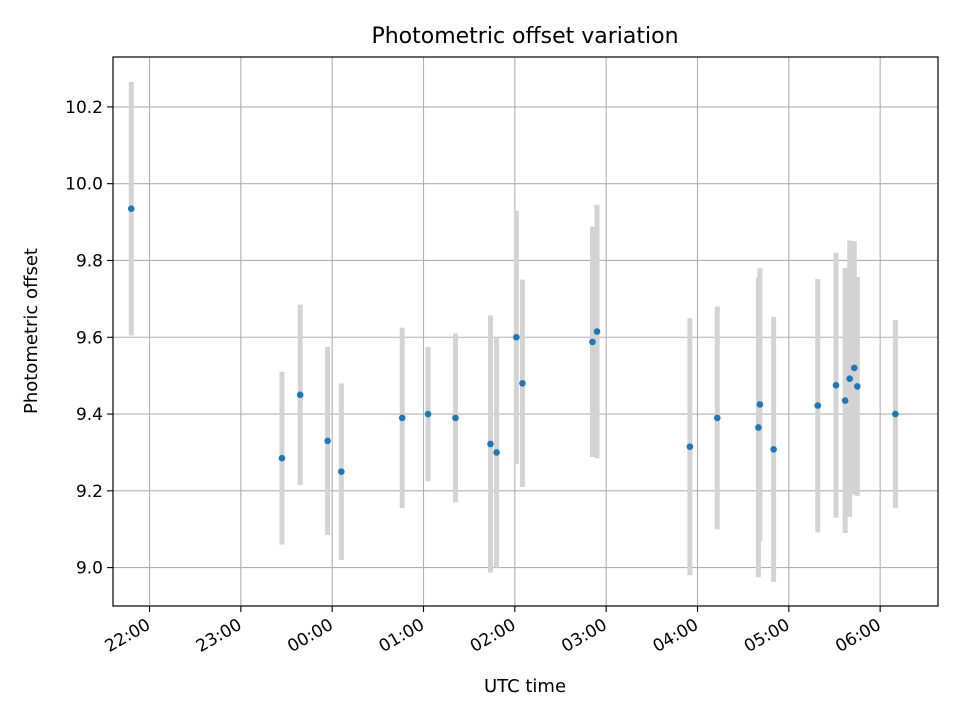 This screenshot has height=720, width=960. I want to click on x-tick-label: 00:00, so click(310, 636).